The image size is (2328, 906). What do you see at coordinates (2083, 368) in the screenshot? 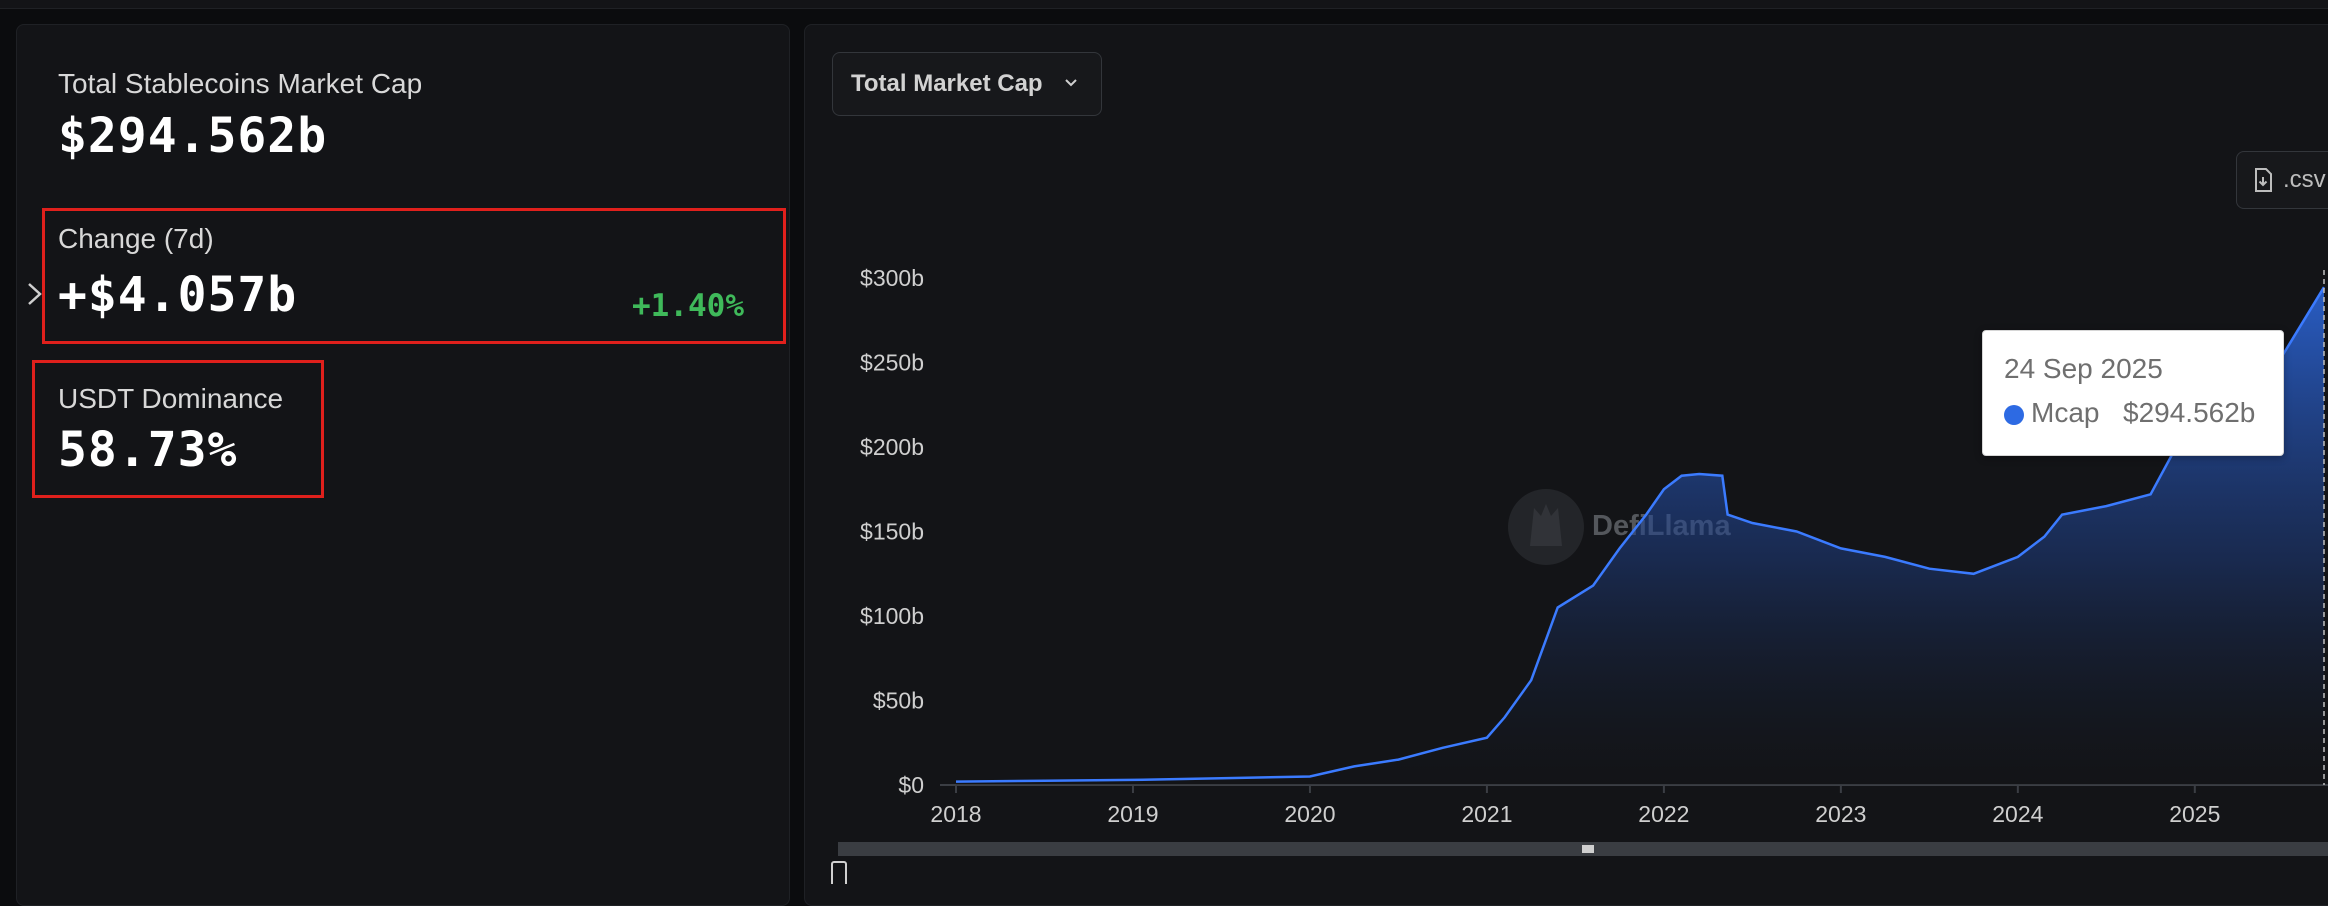
I see `tooltip-date: 24 Sep 2025` at bounding box center [2083, 368].